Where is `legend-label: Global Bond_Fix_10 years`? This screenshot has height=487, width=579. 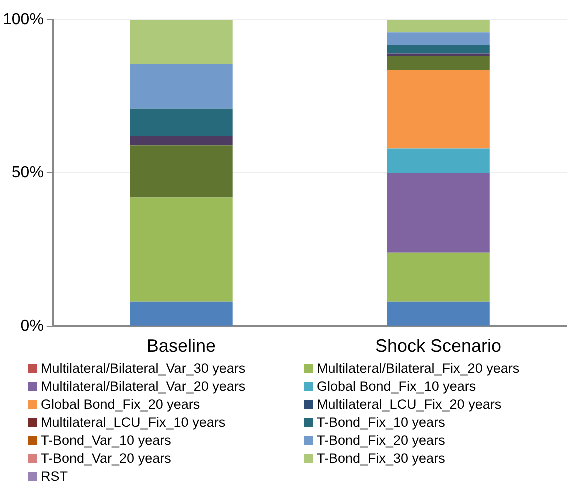 legend-label: Global Bond_Fix_10 years is located at coordinates (396, 386).